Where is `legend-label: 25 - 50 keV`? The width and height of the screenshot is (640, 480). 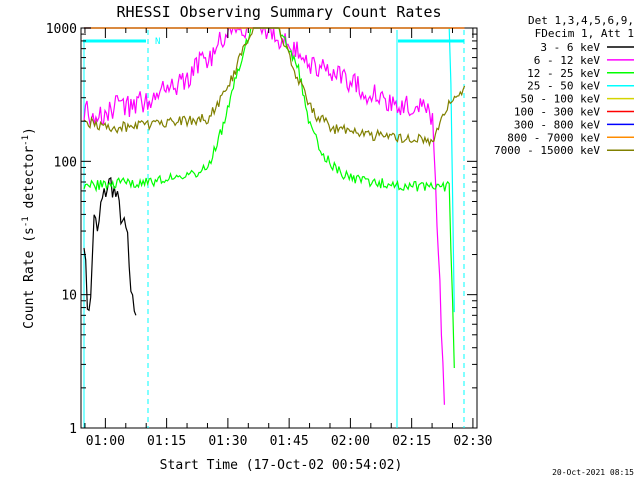
legend-label: 25 - 50 keV is located at coordinates (563, 86).